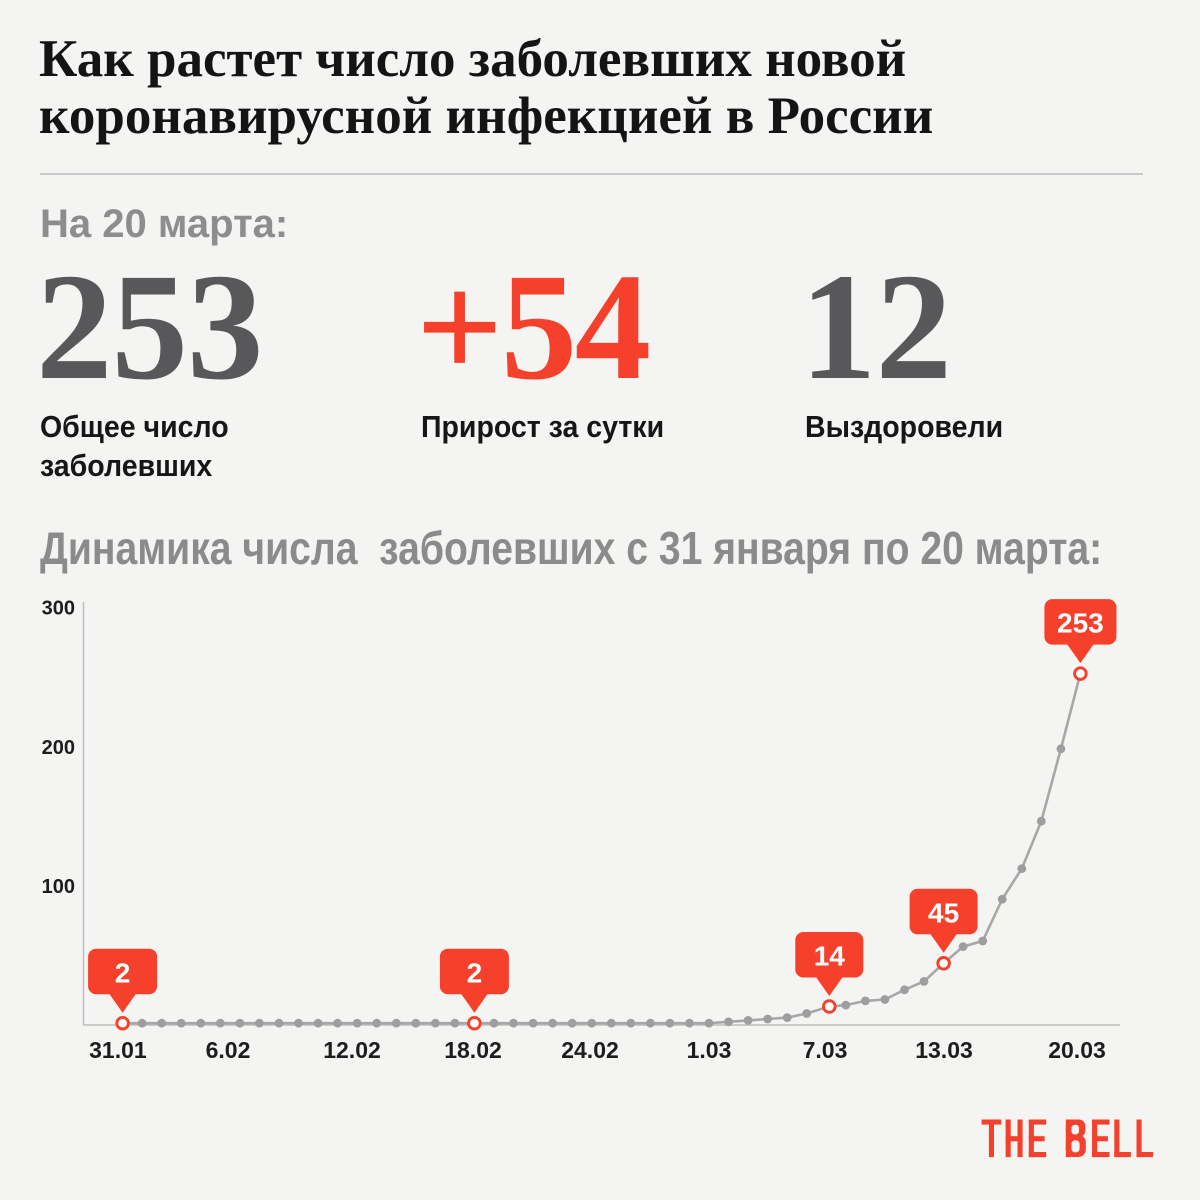 The height and width of the screenshot is (1200, 1200). I want to click on svg-text: 18.02, so click(473, 1050).